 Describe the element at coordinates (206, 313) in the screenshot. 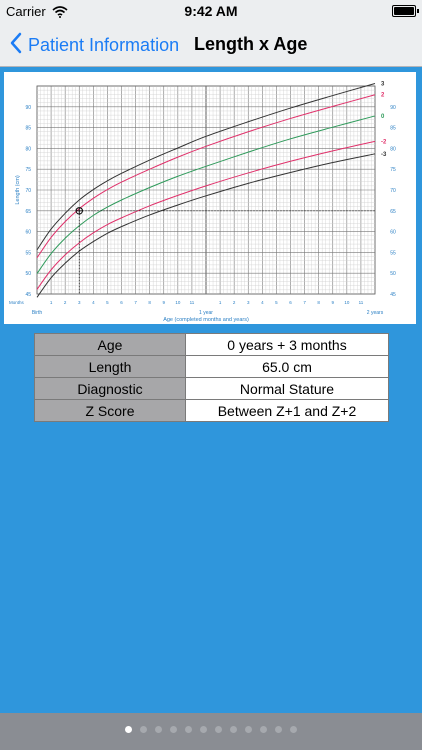

I see `x-tick-label: 1 year` at that location.